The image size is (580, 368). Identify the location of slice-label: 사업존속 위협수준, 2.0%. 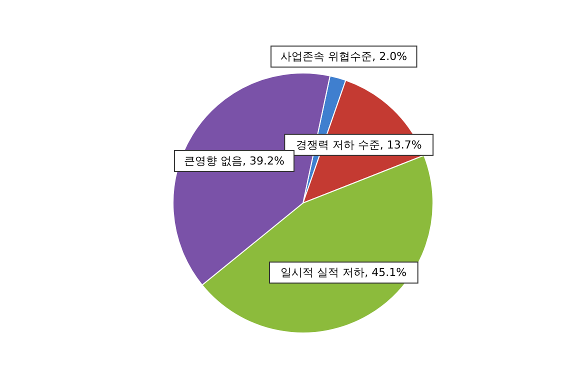
(344, 57).